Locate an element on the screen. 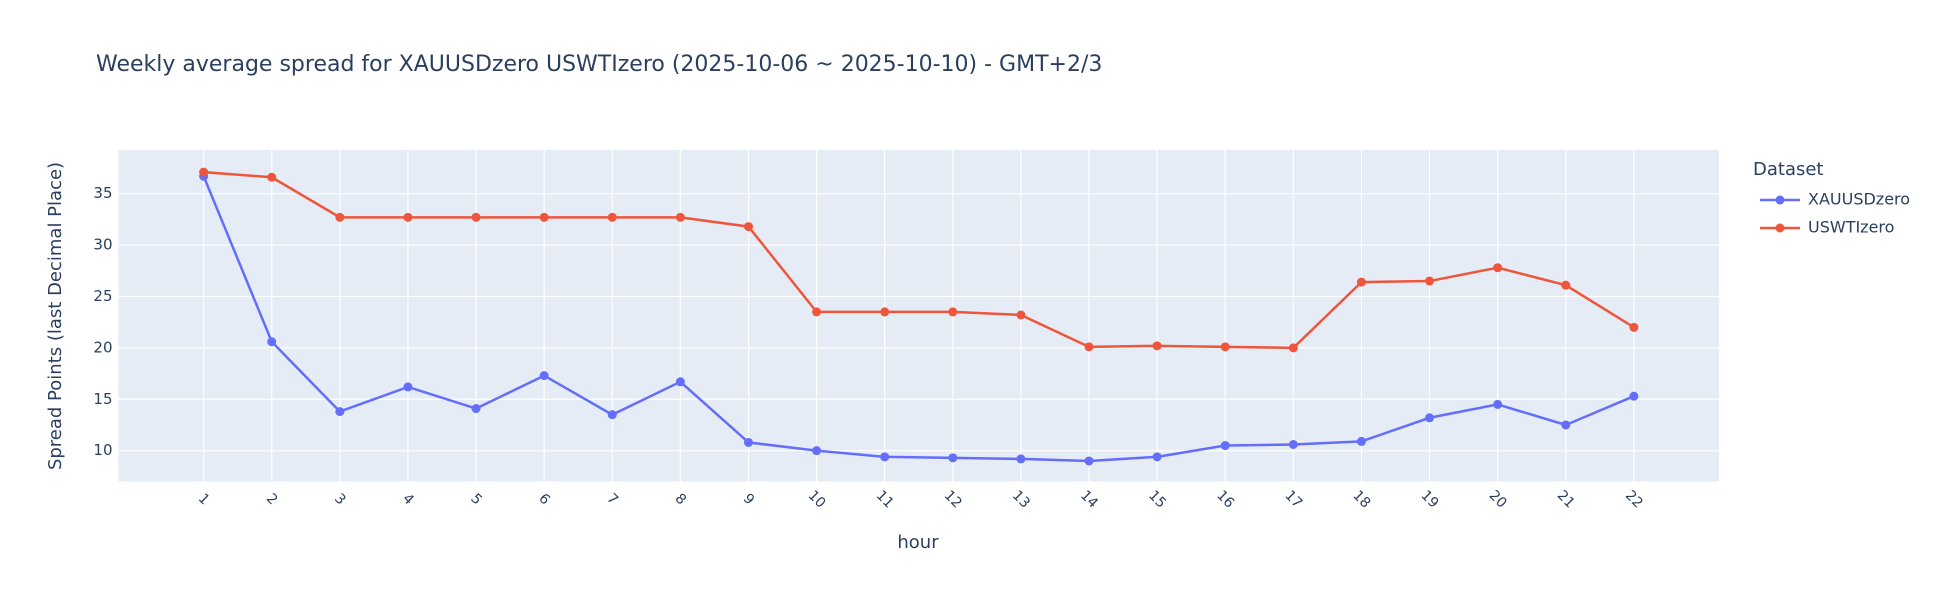  x-tick-label: 6 is located at coordinates (544, 500).